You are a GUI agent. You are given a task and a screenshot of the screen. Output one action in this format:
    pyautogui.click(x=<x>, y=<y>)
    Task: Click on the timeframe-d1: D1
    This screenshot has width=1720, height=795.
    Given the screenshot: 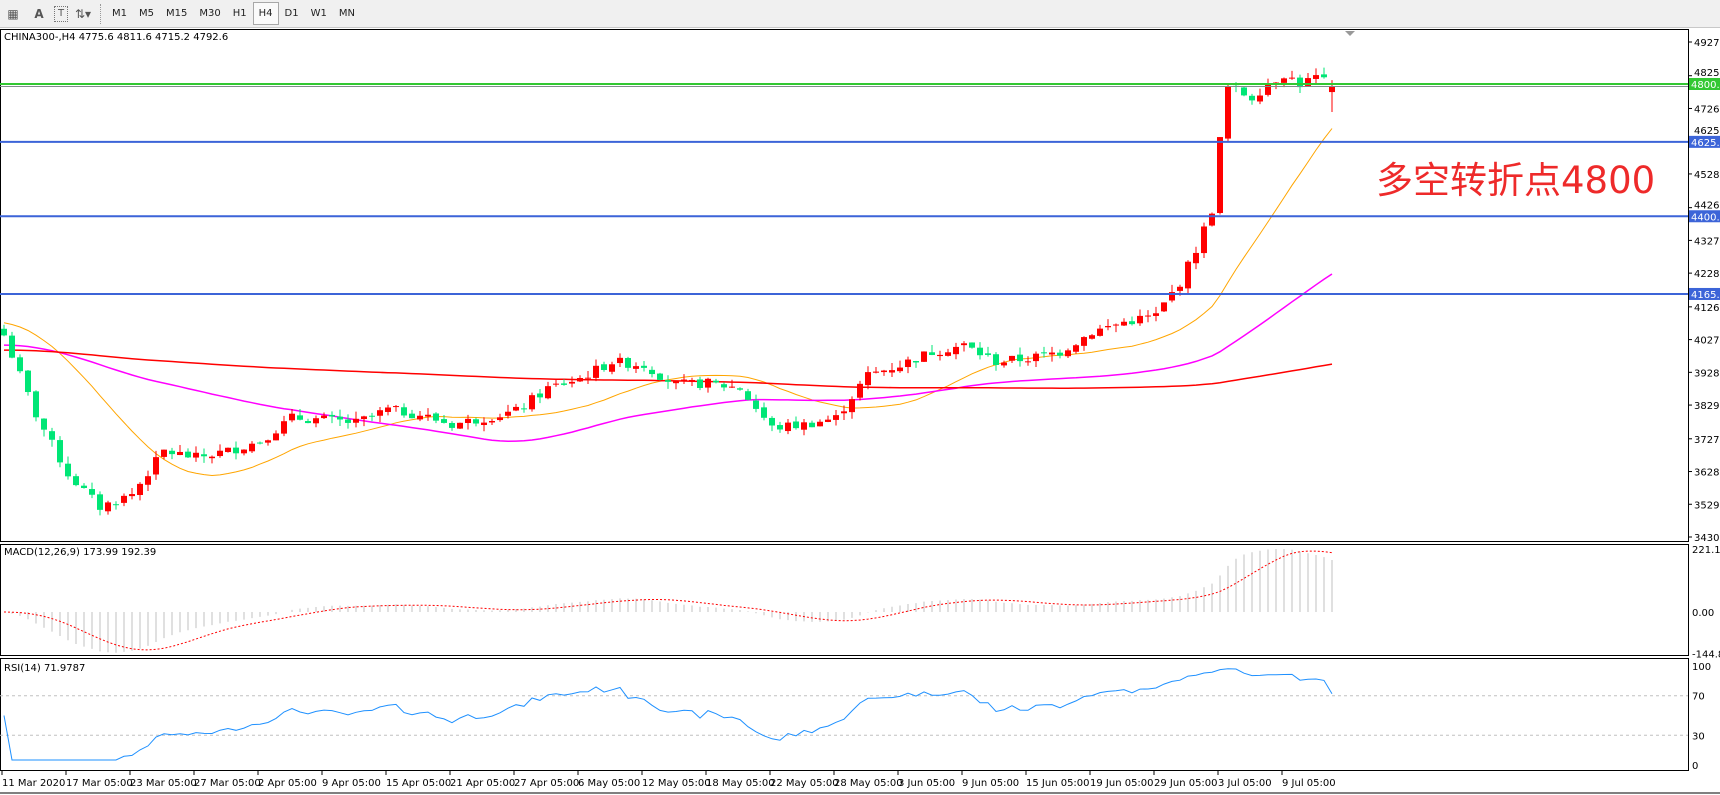 What is the action you would take?
    pyautogui.click(x=291, y=13)
    